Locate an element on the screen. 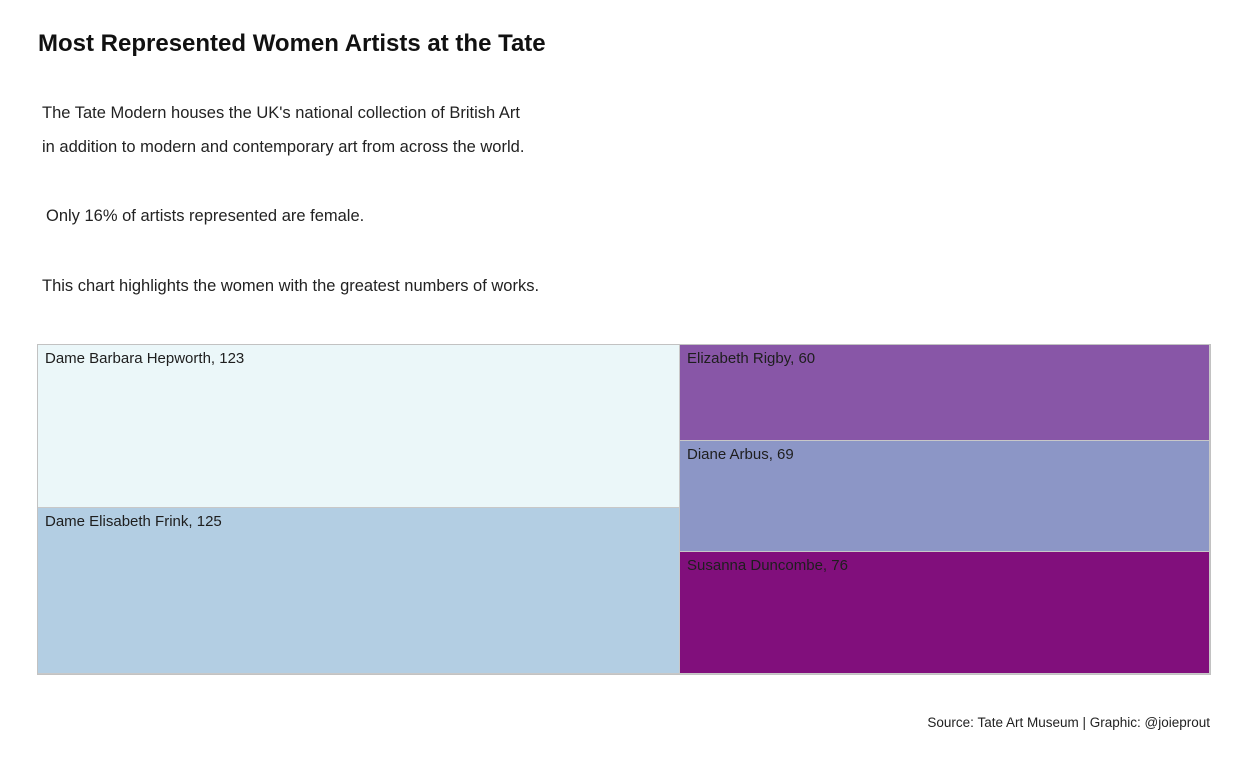 This screenshot has width=1248, height=768. treemap-cell-susanna-duncombe: Susanna Duncombe, 76 is located at coordinates (945, 613).